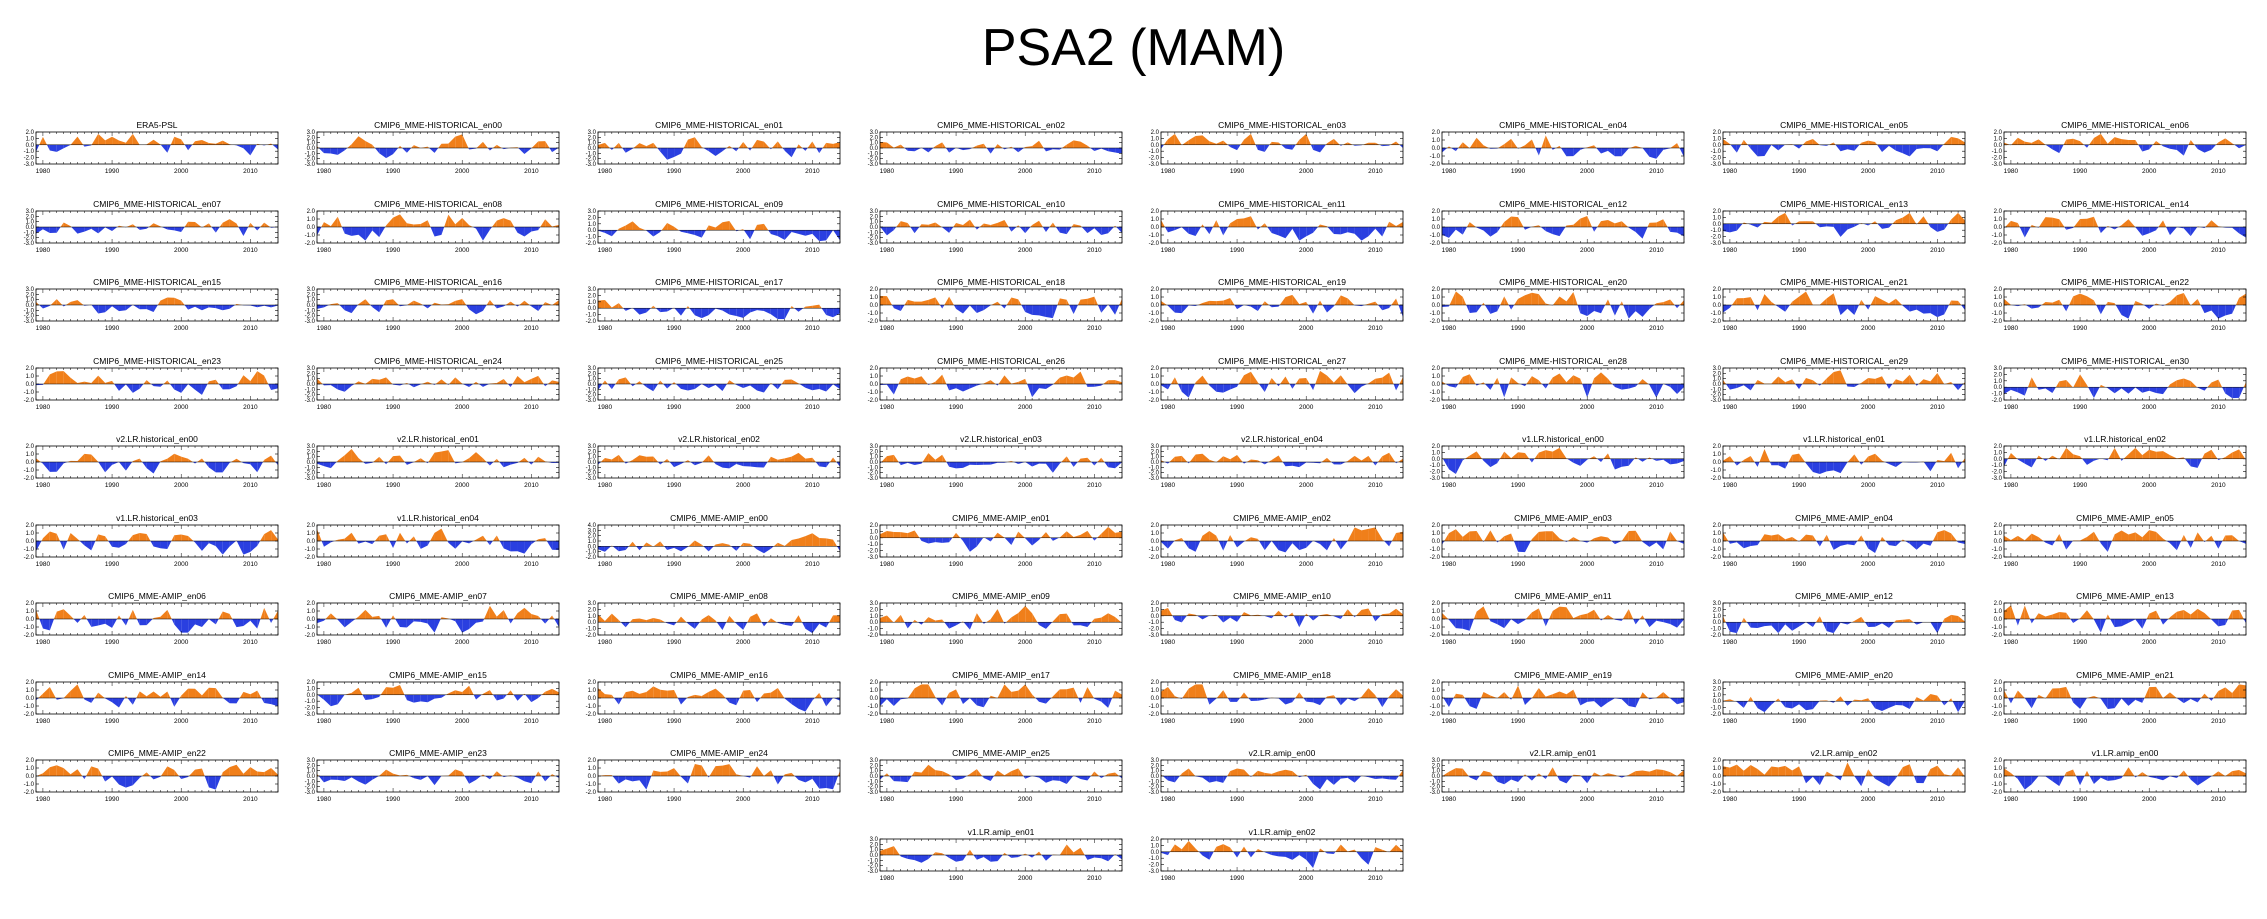 This screenshot has height=919, width=2267. I want to click on y-tick-label: -3.0, so click(310, 165).